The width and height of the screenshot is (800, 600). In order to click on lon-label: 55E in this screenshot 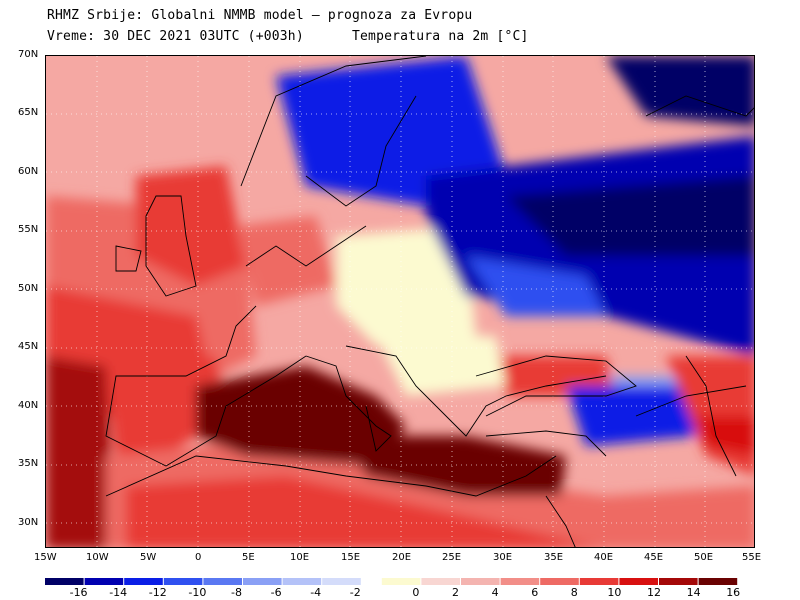, I will do `click(752, 557)`.